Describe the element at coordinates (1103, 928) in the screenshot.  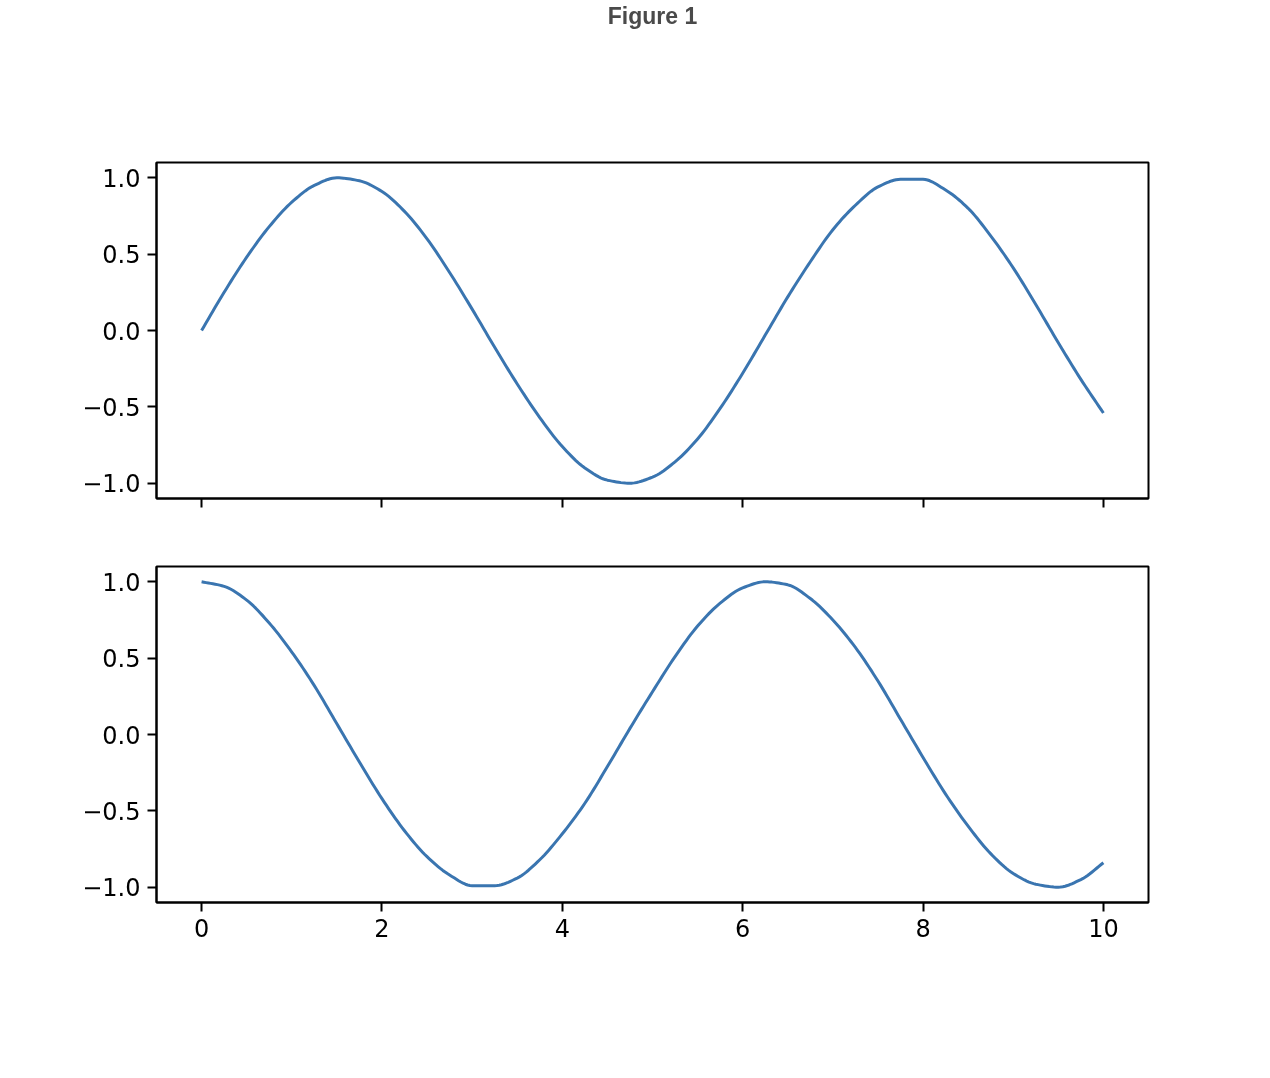
I see `x-tick-label: 10` at that location.